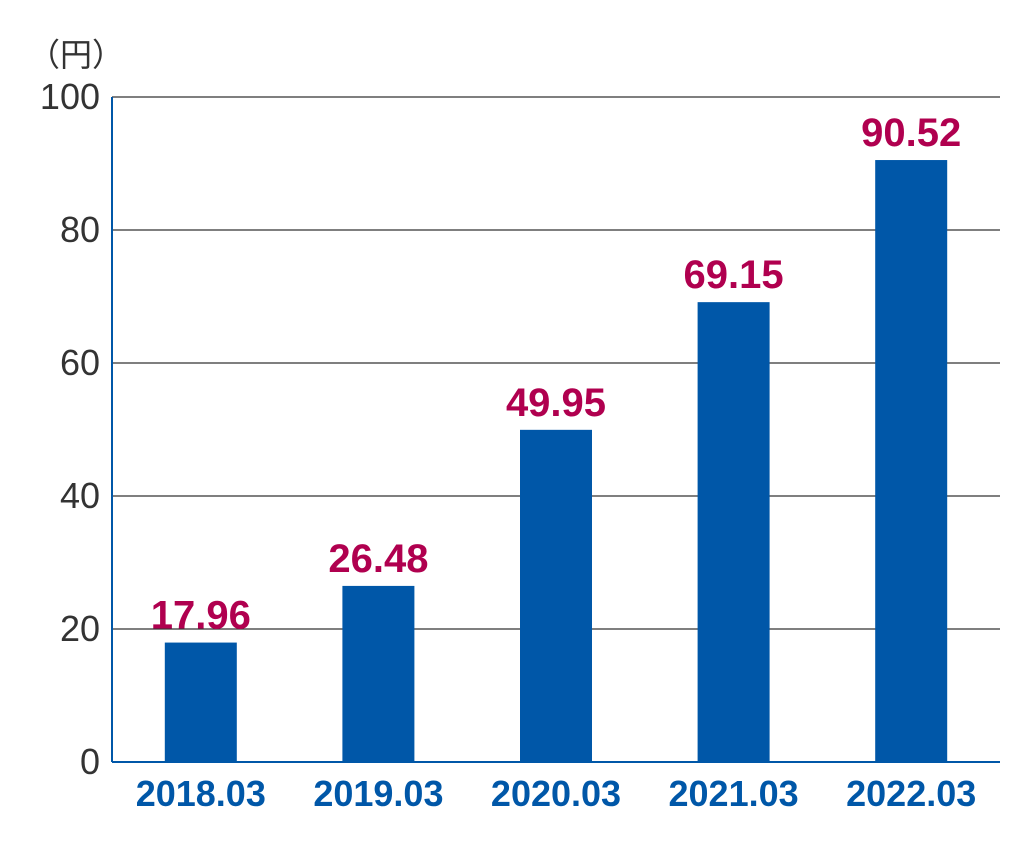 The width and height of the screenshot is (1024, 846). What do you see at coordinates (734, 275) in the screenshot?
I see `data-label: 69.15` at bounding box center [734, 275].